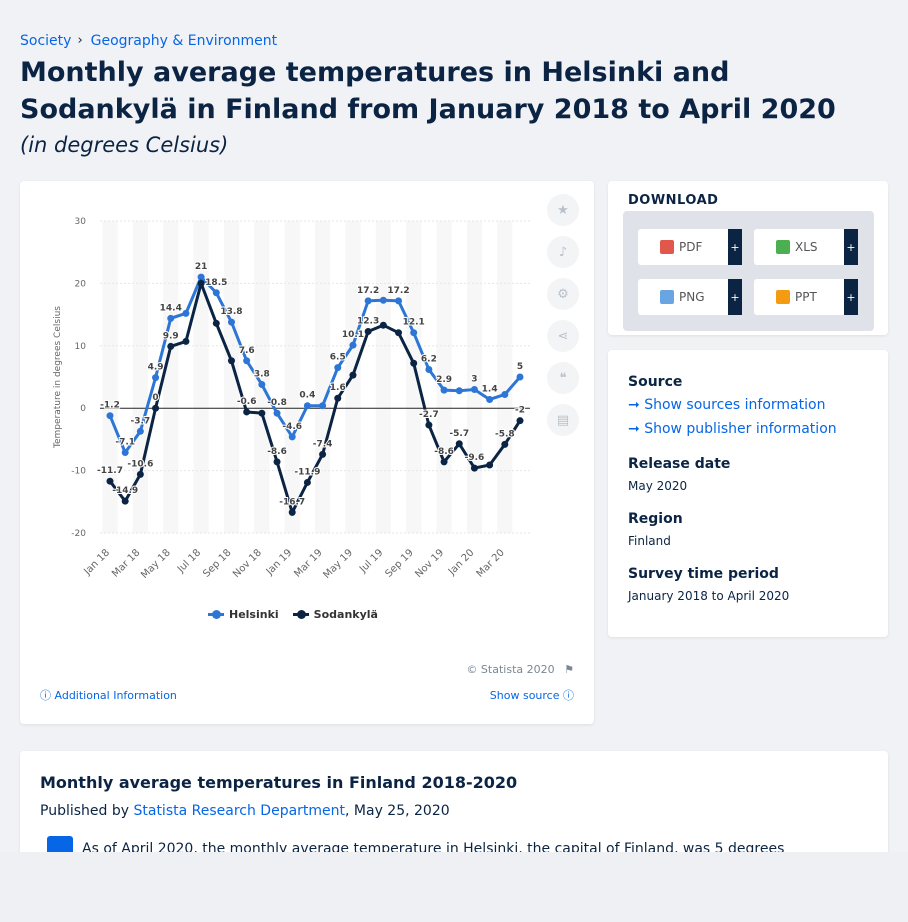 This screenshot has height=922, width=908. Describe the element at coordinates (239, 811) in the screenshot. I see `publisher-link: Statista Research Department` at that location.